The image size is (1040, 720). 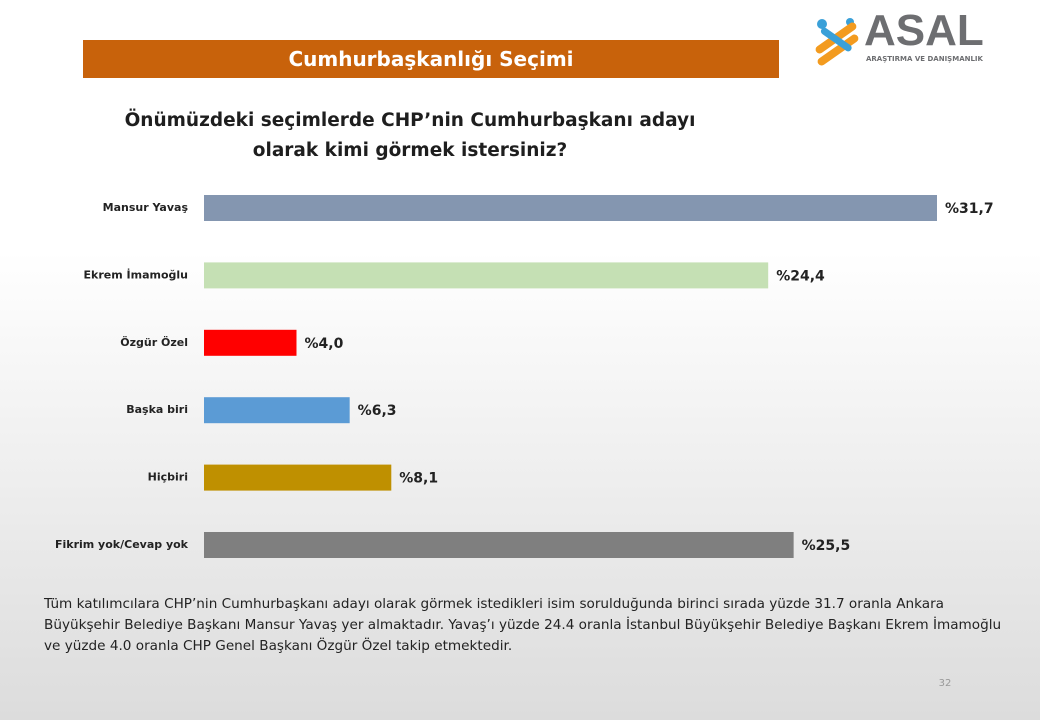 I want to click on page-number: 32, so click(x=945, y=683).